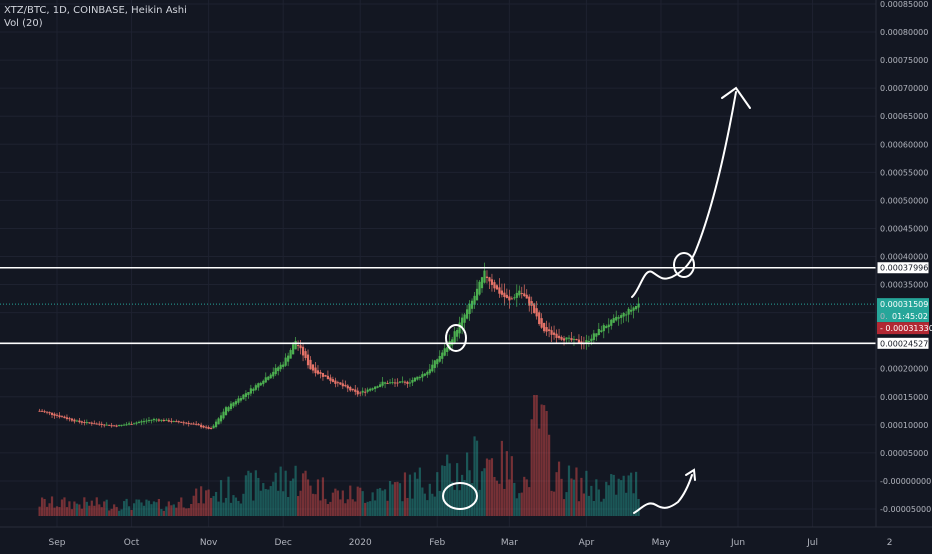 This screenshot has width=932, height=554. I want to click on price-tick-label: 0.00005000, so click(904, 453).